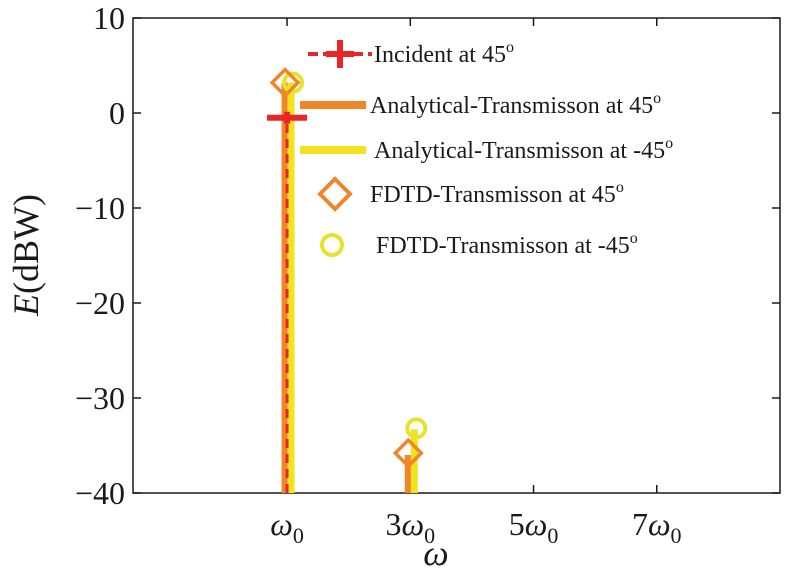 Image resolution: width=789 pixels, height=573 pixels. I want to click on x-tick-label: 5ω0, so click(534, 527).